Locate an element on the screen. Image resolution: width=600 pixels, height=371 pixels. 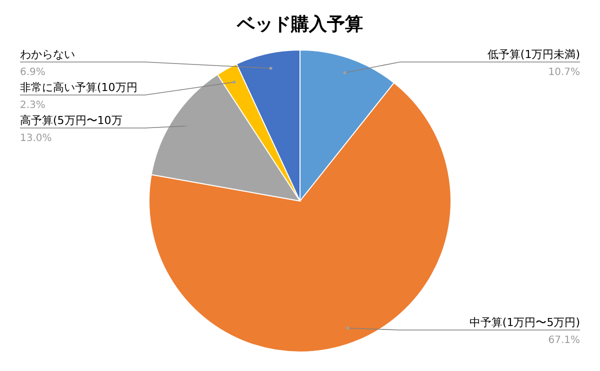
data-label: 13.0% is located at coordinates (36, 138).